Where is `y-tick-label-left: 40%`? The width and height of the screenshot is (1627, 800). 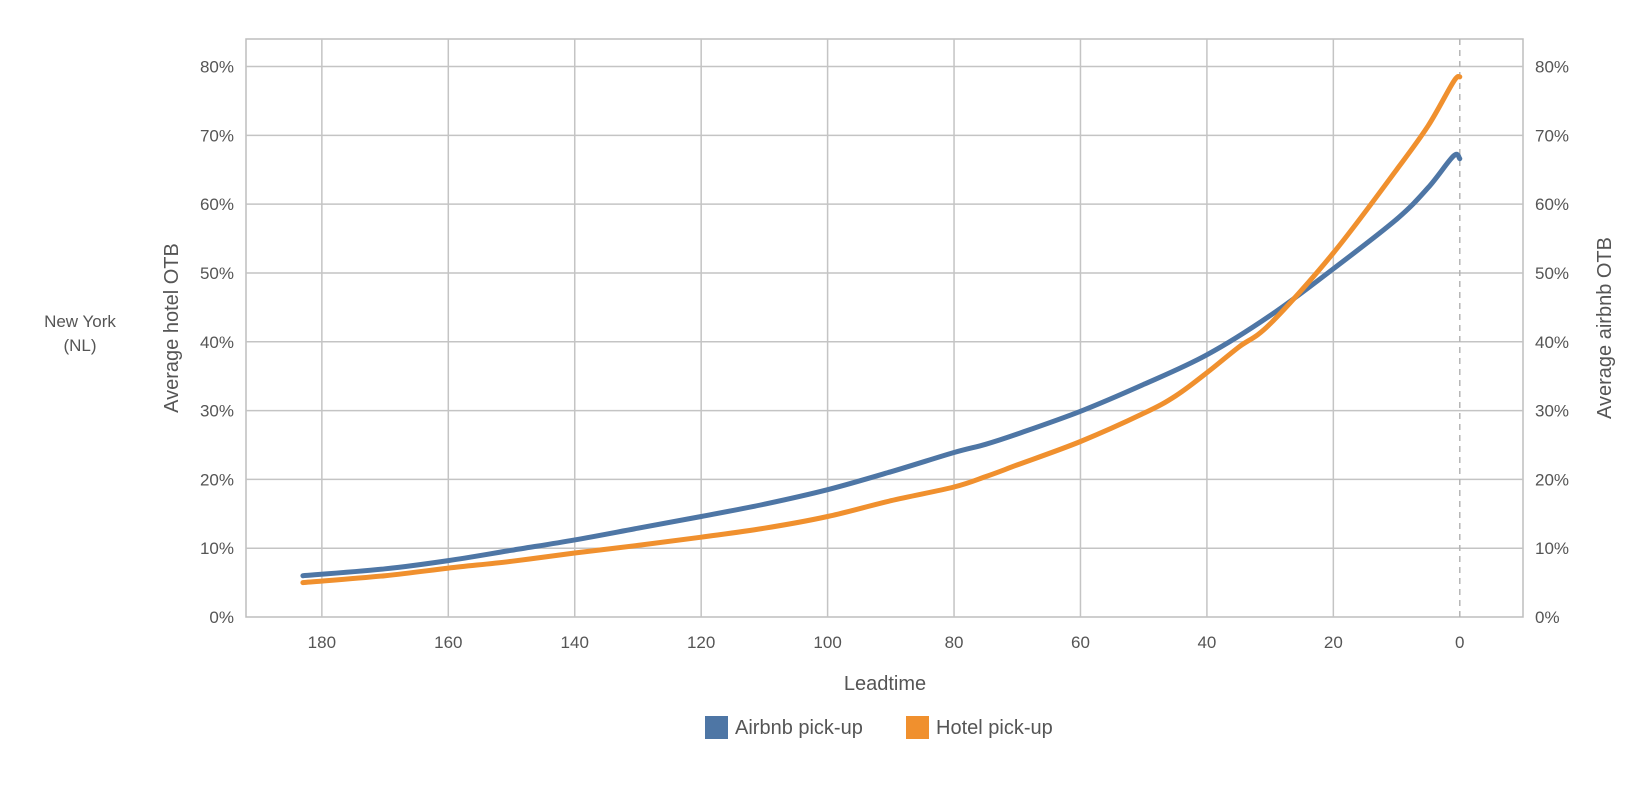 y-tick-label-left: 40% is located at coordinates (217, 342).